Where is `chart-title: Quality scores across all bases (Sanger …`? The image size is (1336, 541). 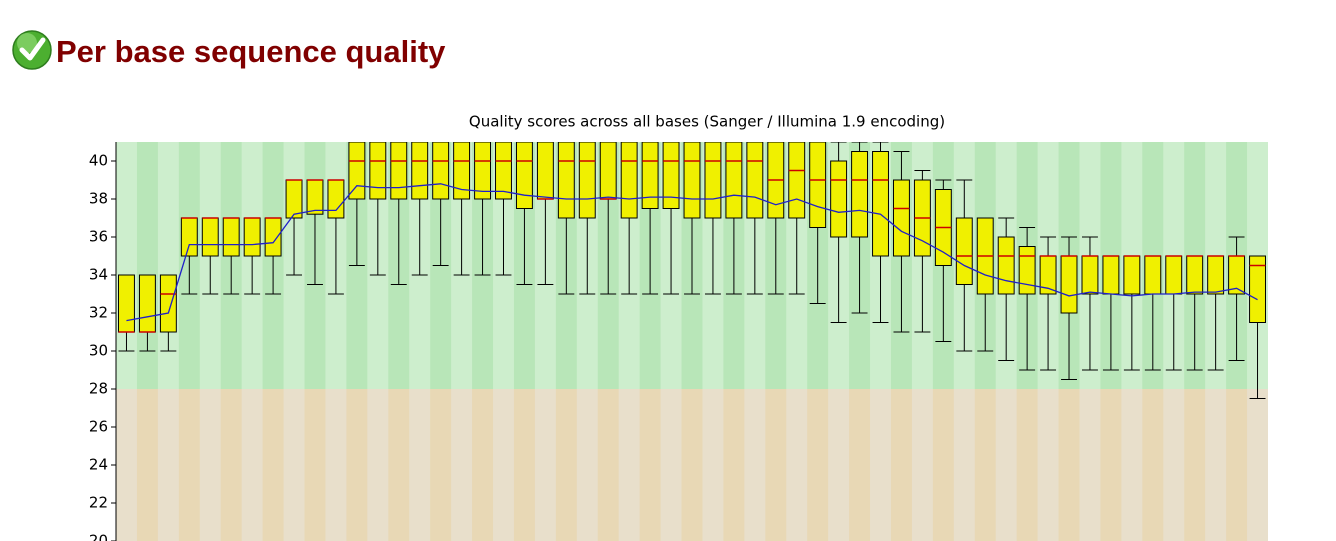 chart-title: Quality scores across all bases (Sanger … is located at coordinates (707, 122).